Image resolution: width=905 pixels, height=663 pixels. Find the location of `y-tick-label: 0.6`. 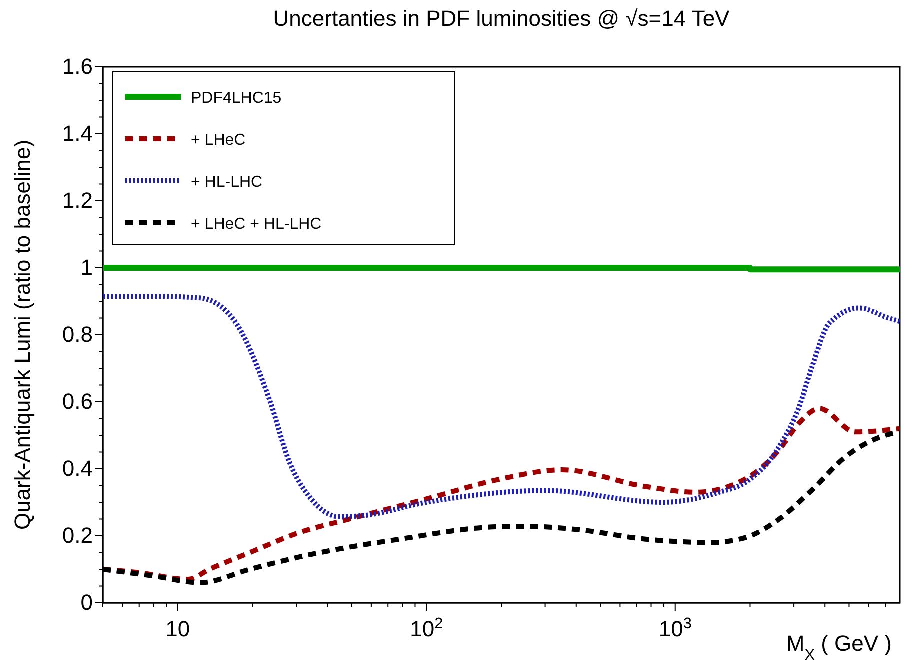

y-tick-label: 0.6 is located at coordinates (77, 401).